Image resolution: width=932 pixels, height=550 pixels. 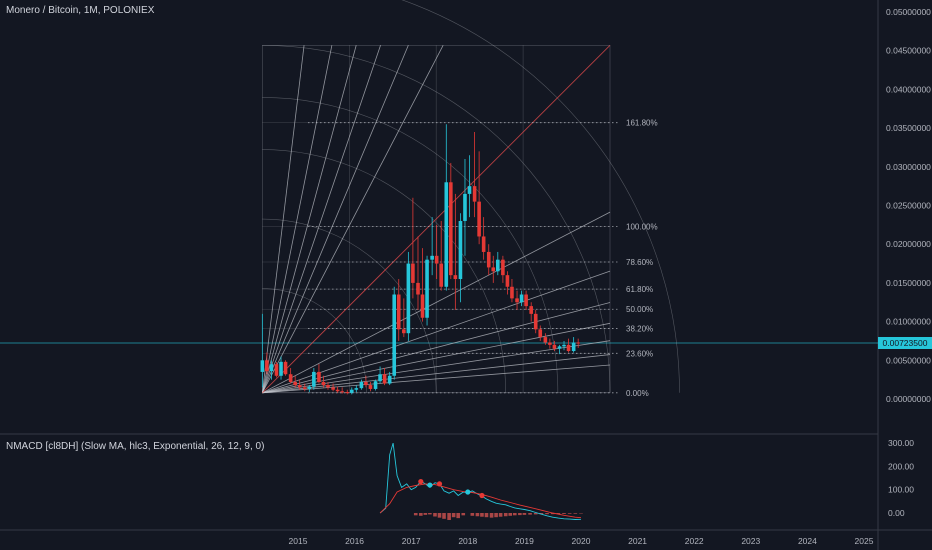 I want to click on fib-level-label: 61.80%, so click(x=639, y=289).